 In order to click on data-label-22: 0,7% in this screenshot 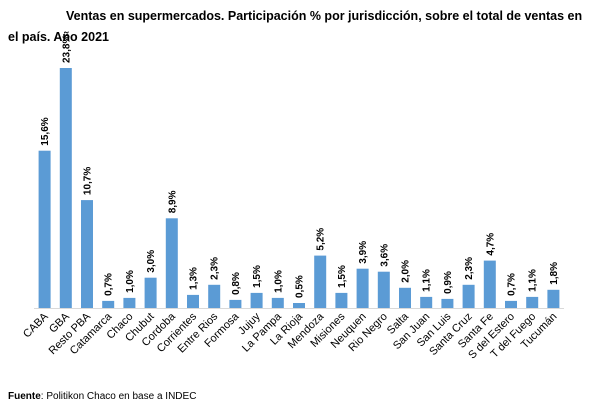, I will do `click(512, 284)`.